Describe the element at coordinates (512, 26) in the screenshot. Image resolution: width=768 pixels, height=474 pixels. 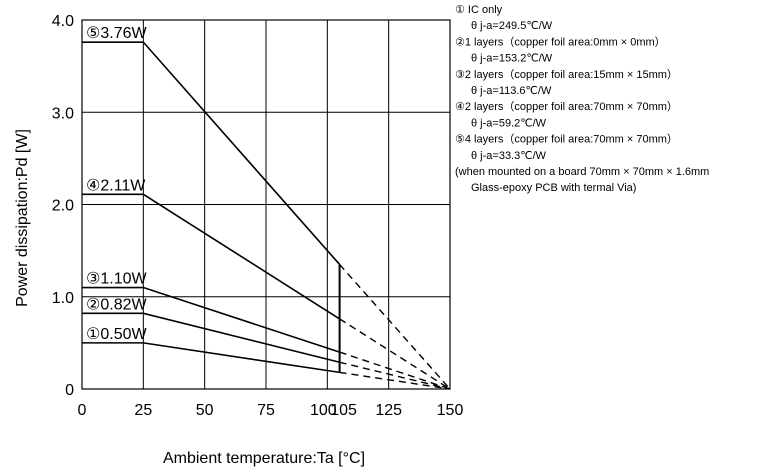
I see `legend-note-line: θ j-a=249.5℃/W` at that location.